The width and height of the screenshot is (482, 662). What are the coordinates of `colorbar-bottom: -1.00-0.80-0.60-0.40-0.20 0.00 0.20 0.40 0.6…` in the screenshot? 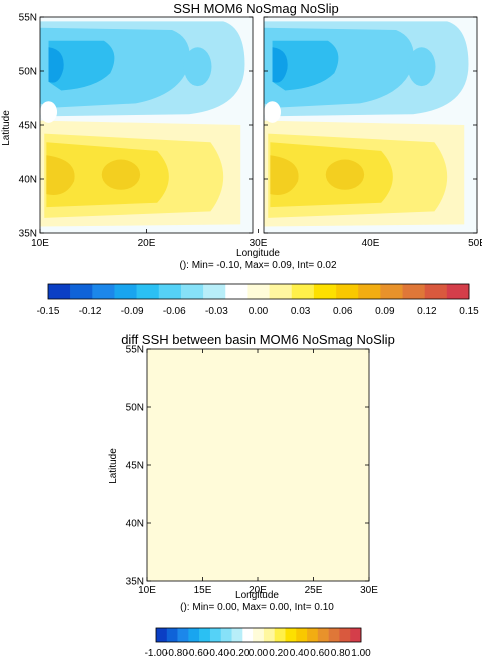 It's located at (258, 643).